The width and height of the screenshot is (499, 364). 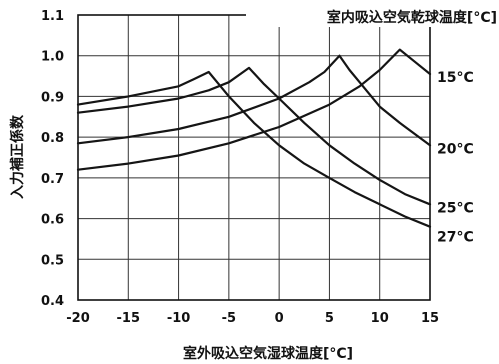 I want to click on x-tick-label: -15, so click(x=129, y=318).